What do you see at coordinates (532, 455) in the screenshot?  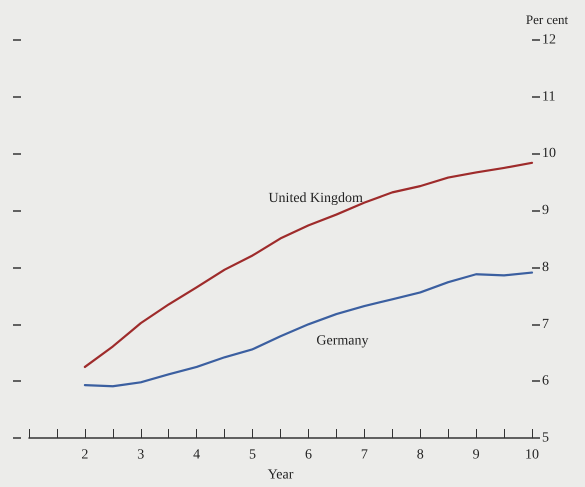 I see `x-tick-label: 10` at bounding box center [532, 455].